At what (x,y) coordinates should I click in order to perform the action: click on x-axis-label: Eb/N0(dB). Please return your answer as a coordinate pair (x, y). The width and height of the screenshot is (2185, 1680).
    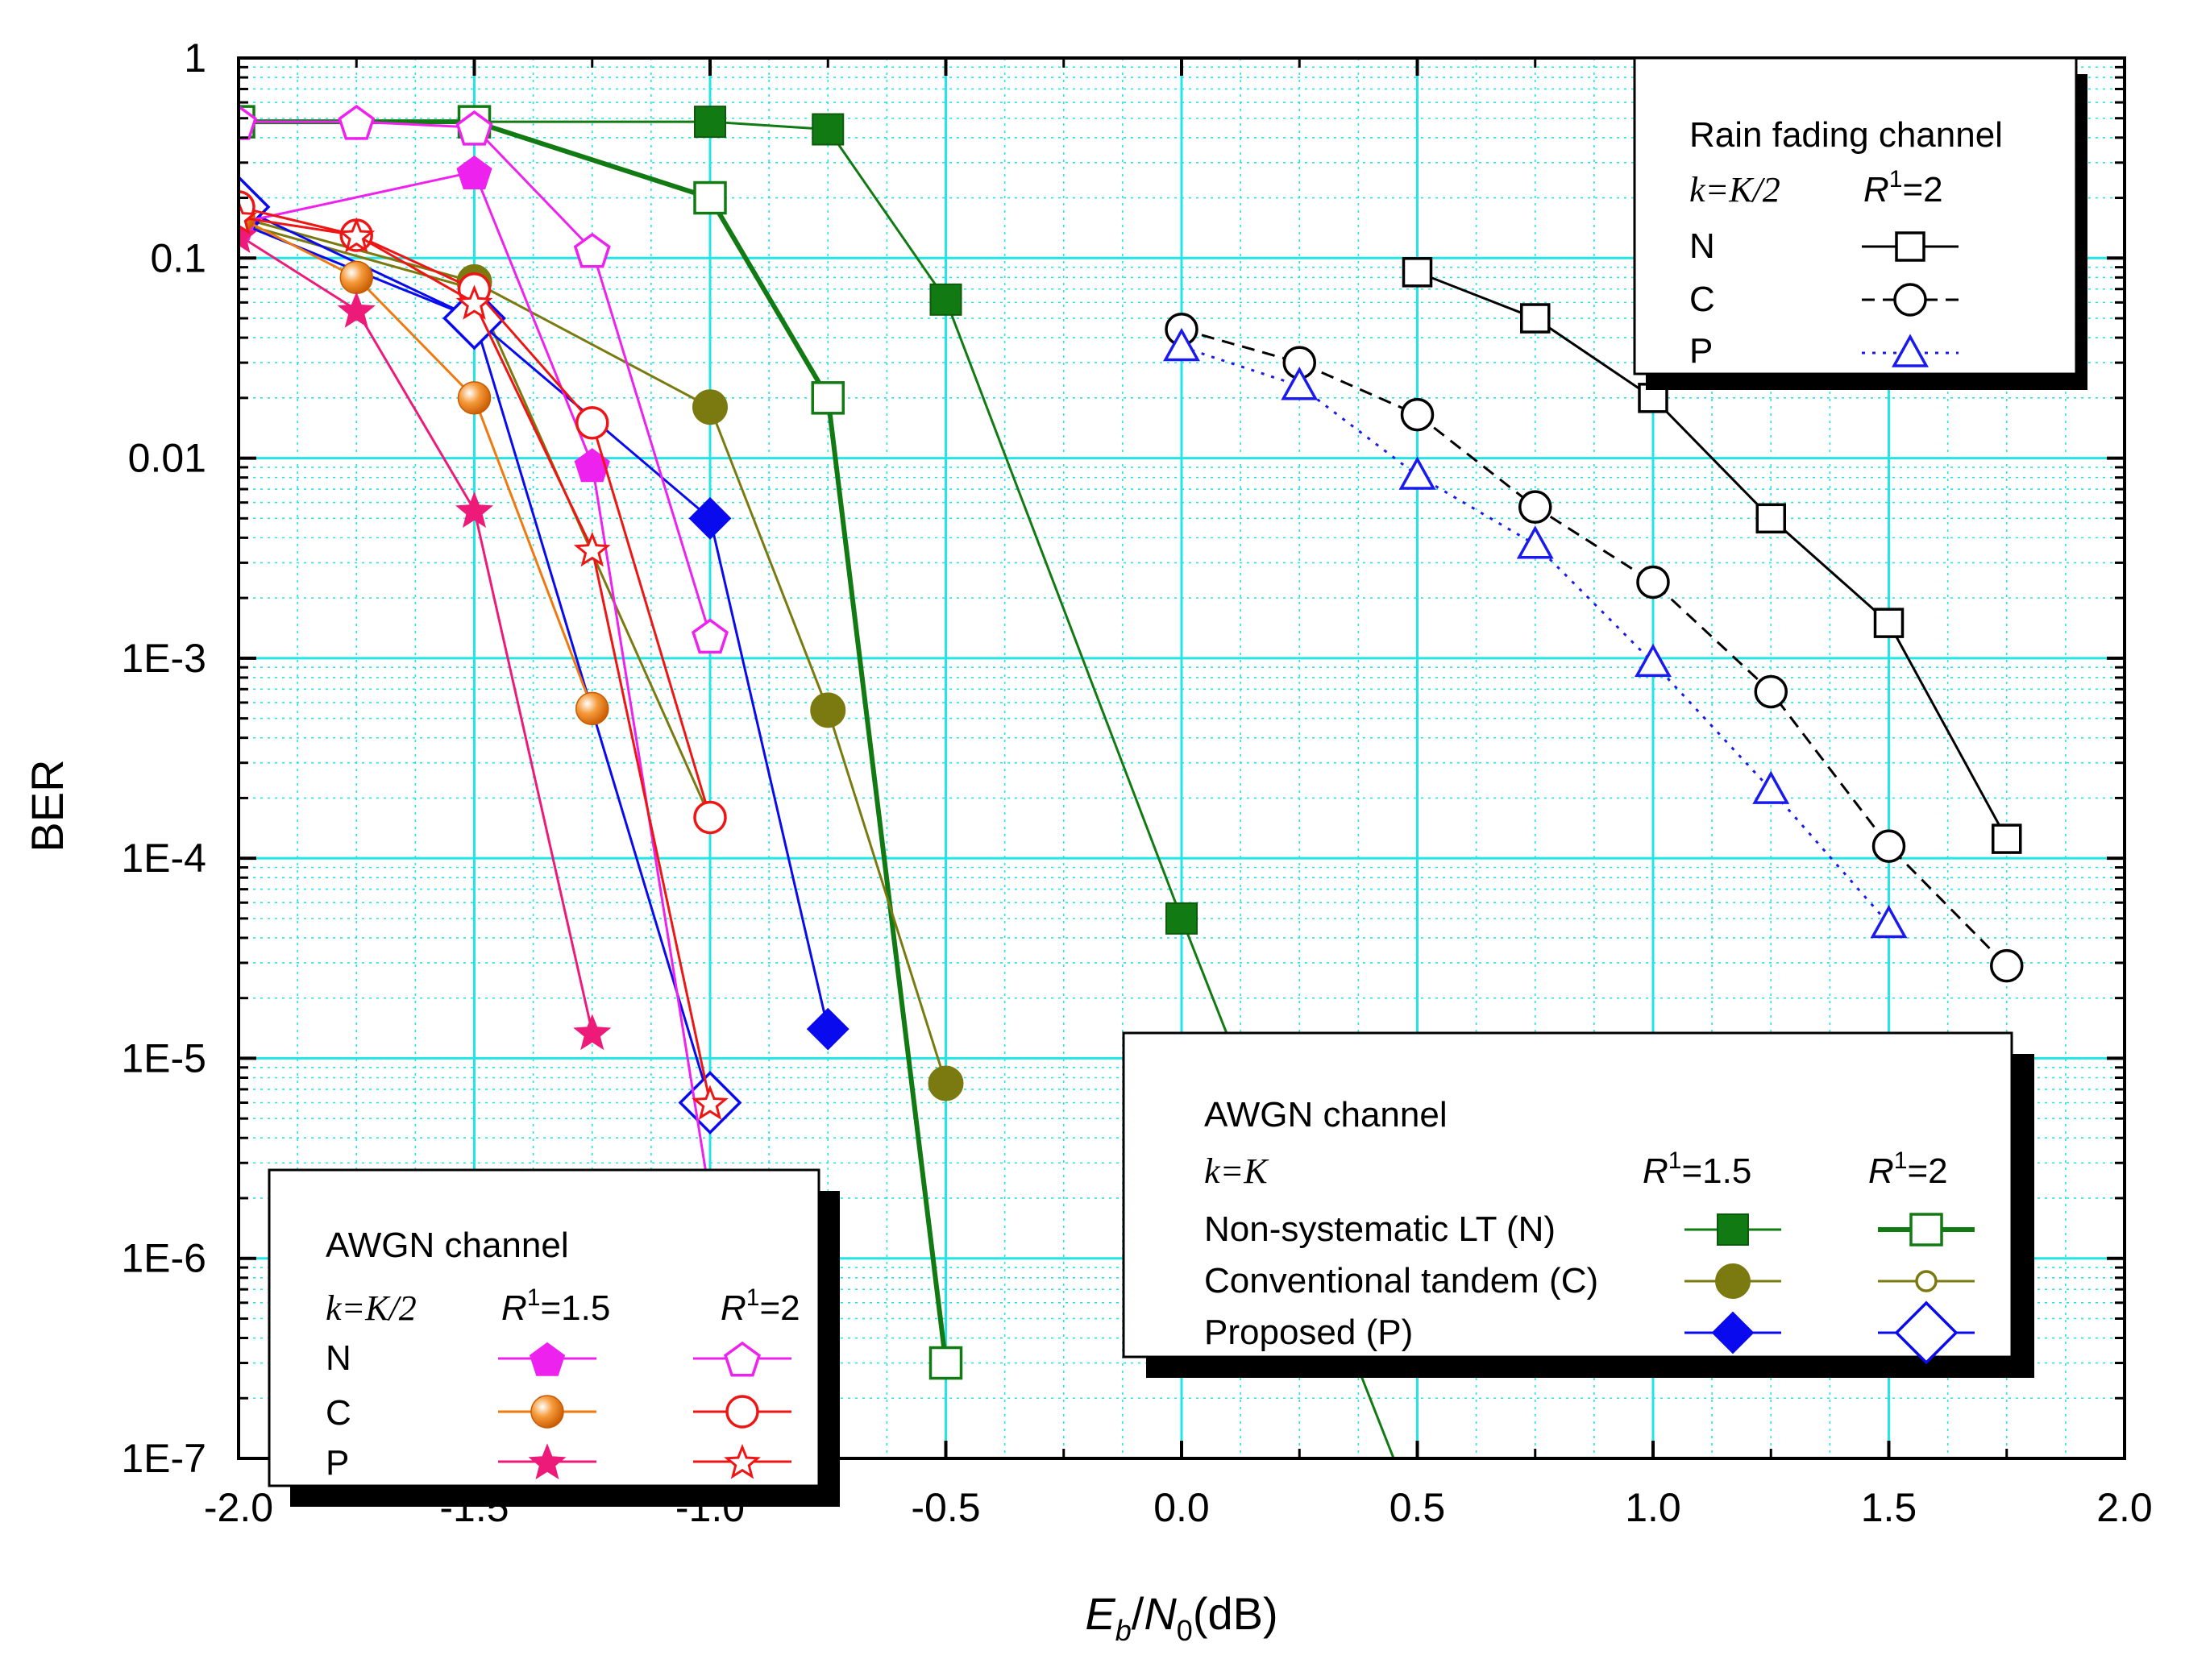
    Looking at the image, I should click on (1181, 1617).